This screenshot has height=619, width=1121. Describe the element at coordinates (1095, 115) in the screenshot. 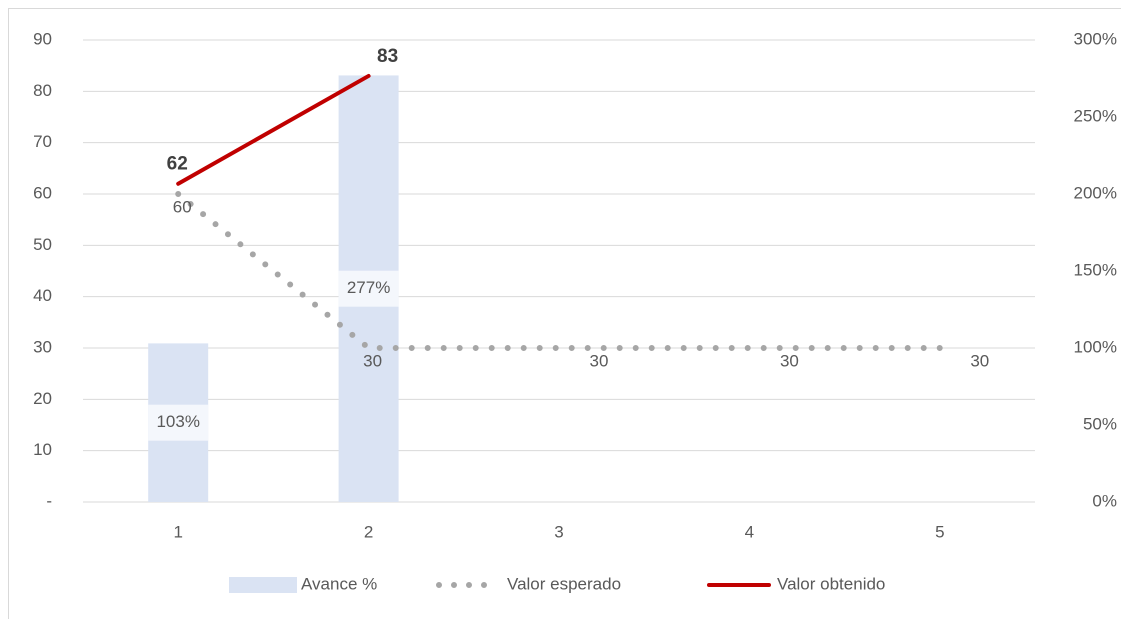

I see `y2-tick-label: 250%` at that location.